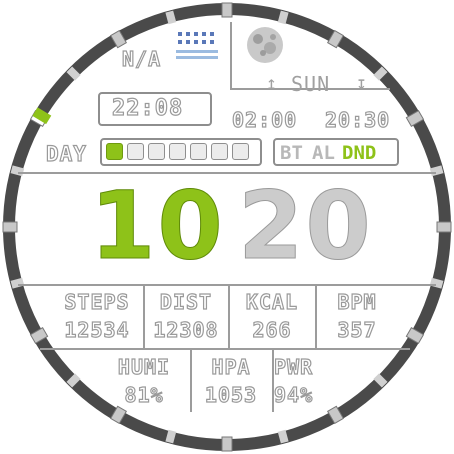 The width and height of the screenshot is (454, 454). Describe the element at coordinates (272, 301) in the screenshot. I see `kcal-label: KCAL` at that location.